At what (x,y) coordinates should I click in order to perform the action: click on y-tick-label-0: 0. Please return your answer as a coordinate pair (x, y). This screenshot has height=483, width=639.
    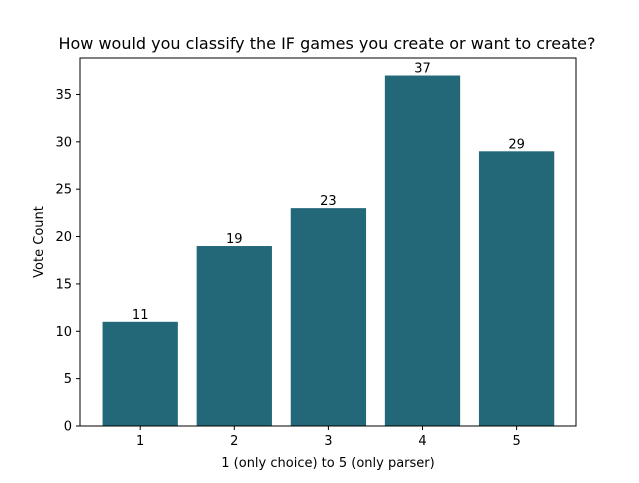
    Looking at the image, I should click on (68, 427).